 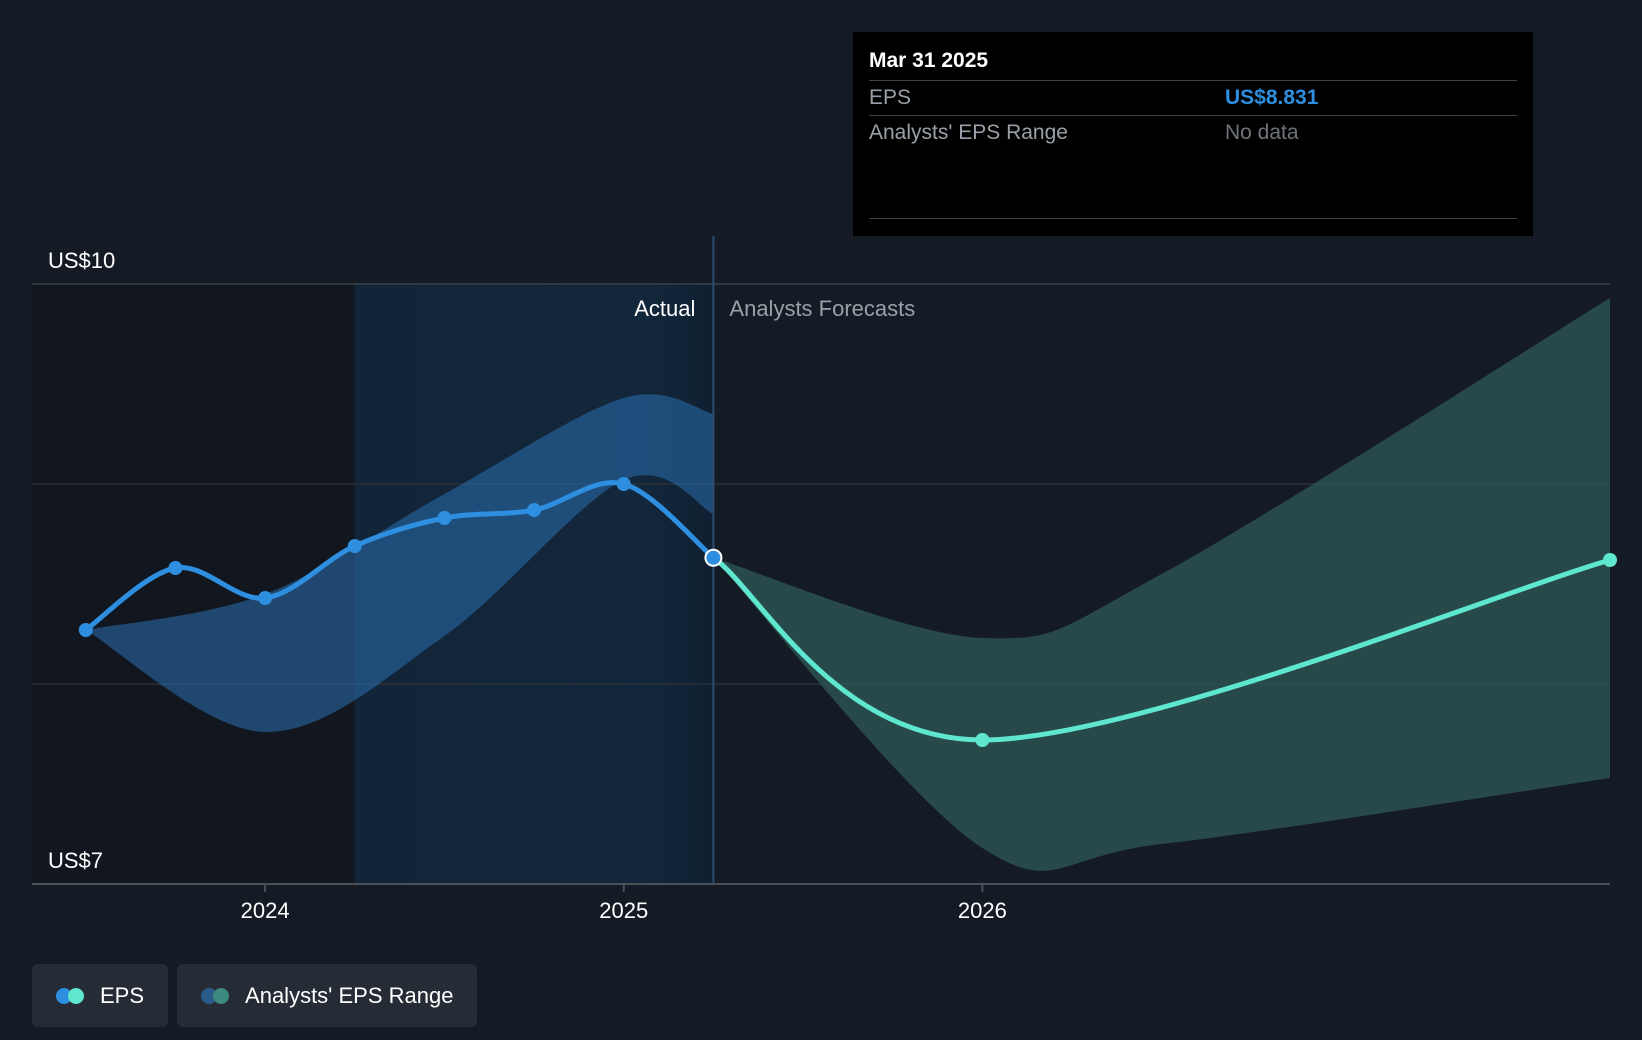 I want to click on legend-item-eps-range: Analysts' EPS Range, so click(x=327, y=995).